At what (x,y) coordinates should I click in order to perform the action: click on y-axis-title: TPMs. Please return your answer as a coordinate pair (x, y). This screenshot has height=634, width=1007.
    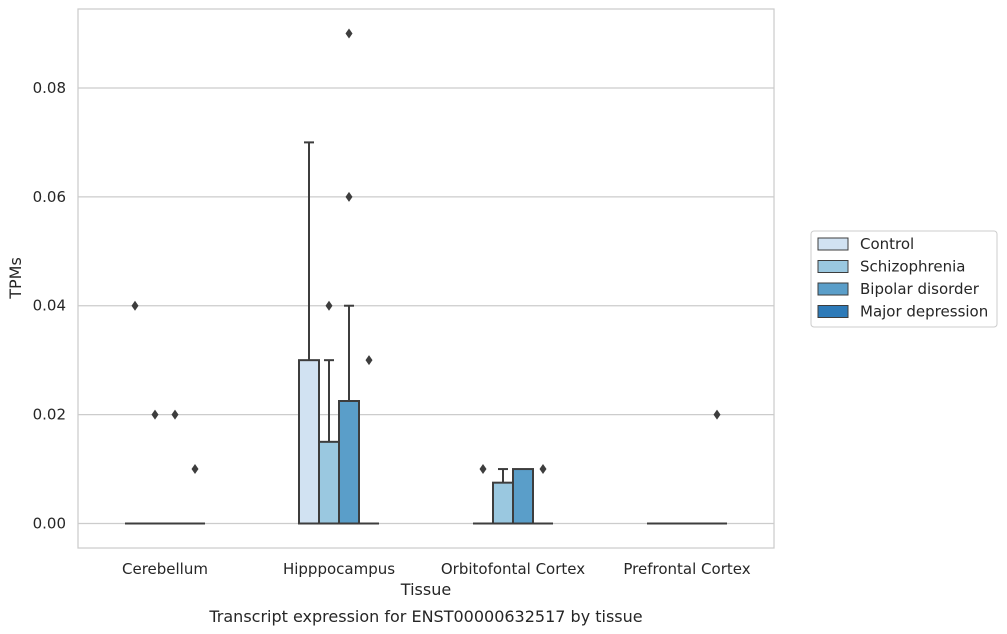
    Looking at the image, I should click on (15, 278).